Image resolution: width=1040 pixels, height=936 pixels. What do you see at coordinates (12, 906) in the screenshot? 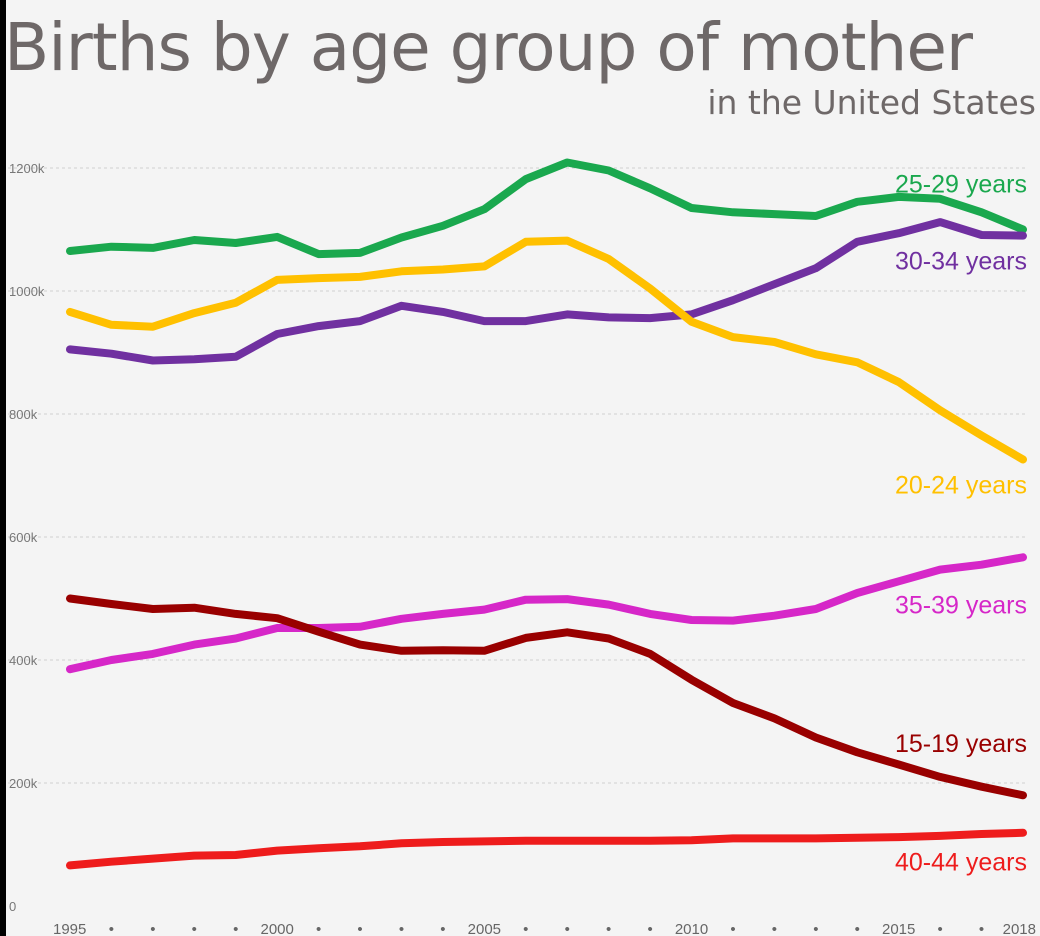
I see `y-tick-label: 0` at bounding box center [12, 906].